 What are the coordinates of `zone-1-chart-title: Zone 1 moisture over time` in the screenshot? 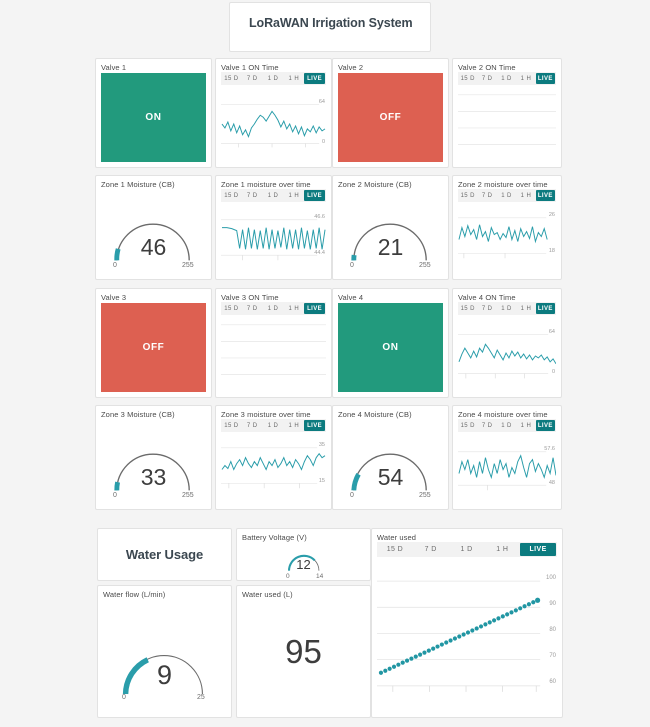 It's located at (266, 184).